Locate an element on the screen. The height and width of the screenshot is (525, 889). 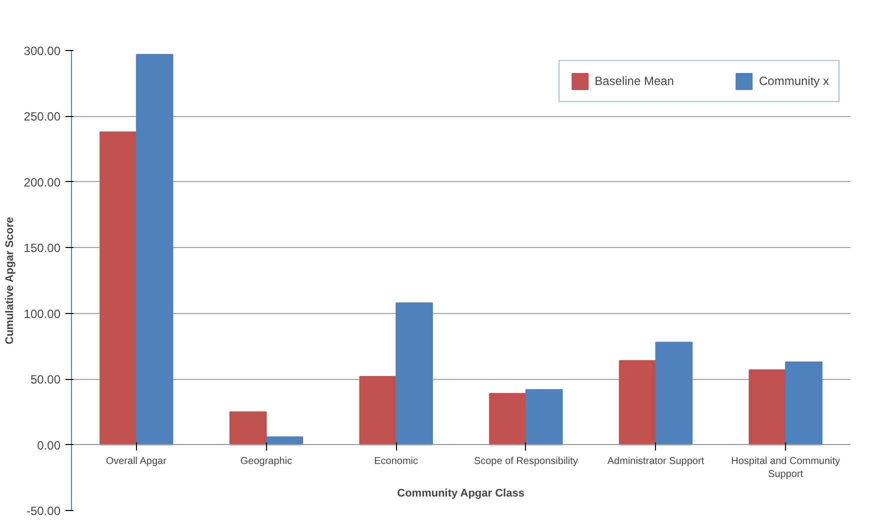
y-tick-label: 50.00 is located at coordinates (45, 379).